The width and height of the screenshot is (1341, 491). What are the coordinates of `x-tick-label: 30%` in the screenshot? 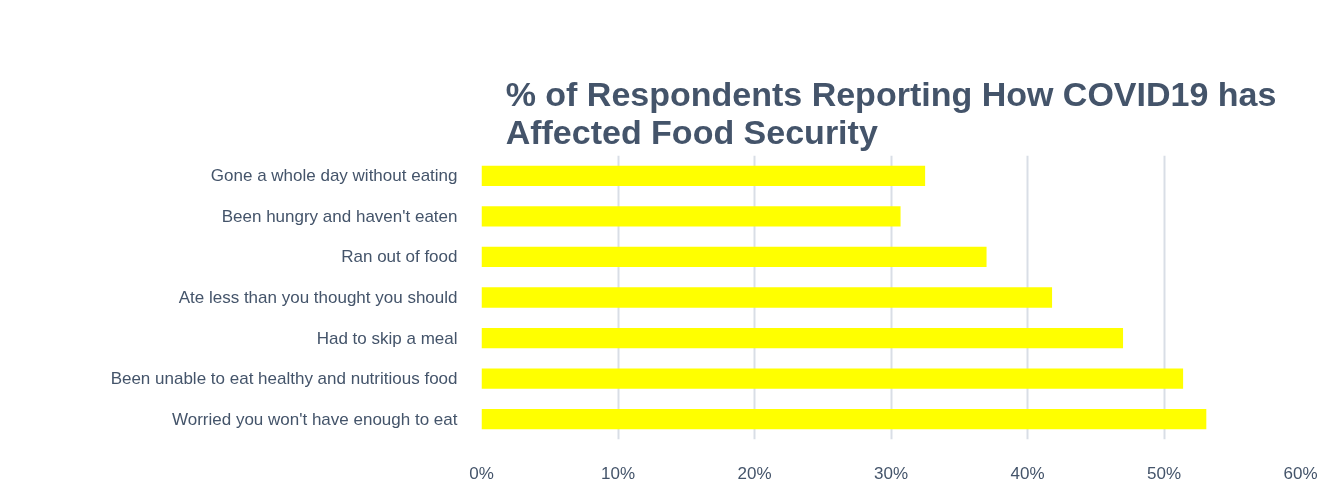 It's located at (891, 473).